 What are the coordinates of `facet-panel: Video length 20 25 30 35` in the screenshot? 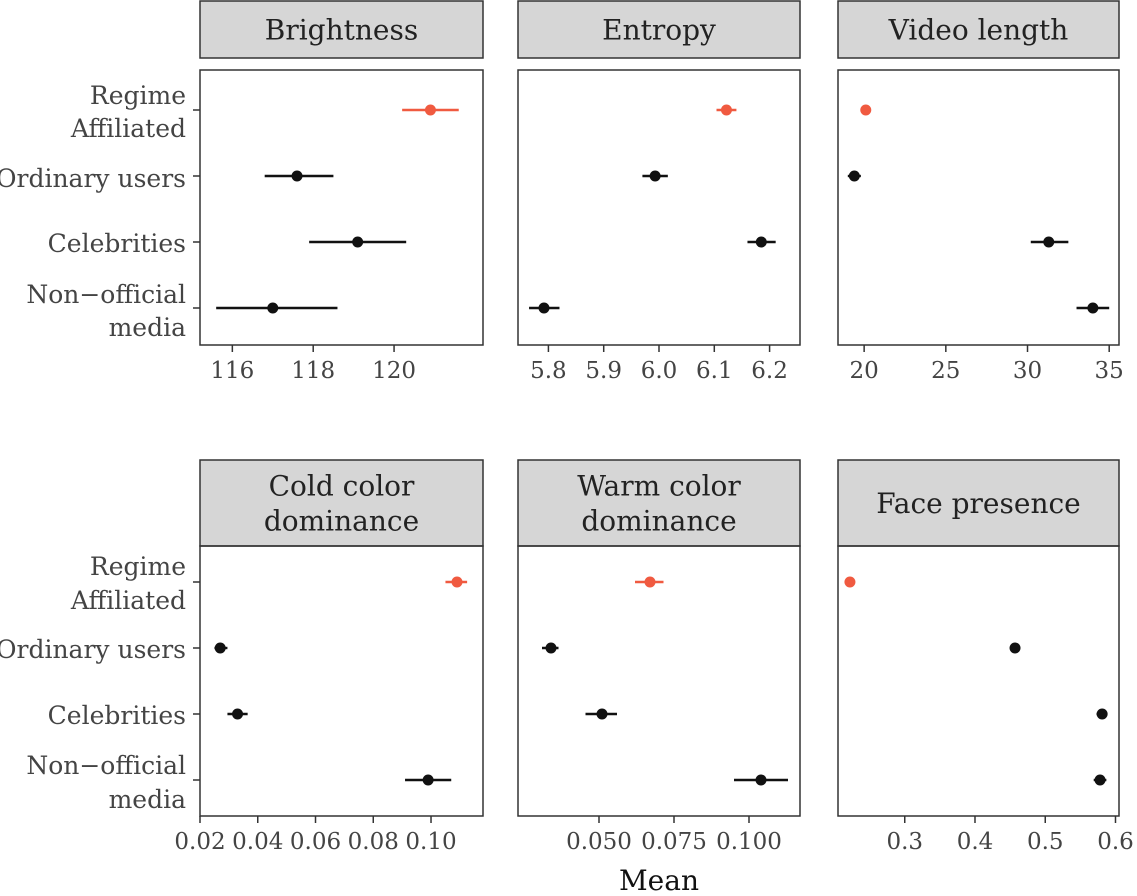 It's located at (980, 192).